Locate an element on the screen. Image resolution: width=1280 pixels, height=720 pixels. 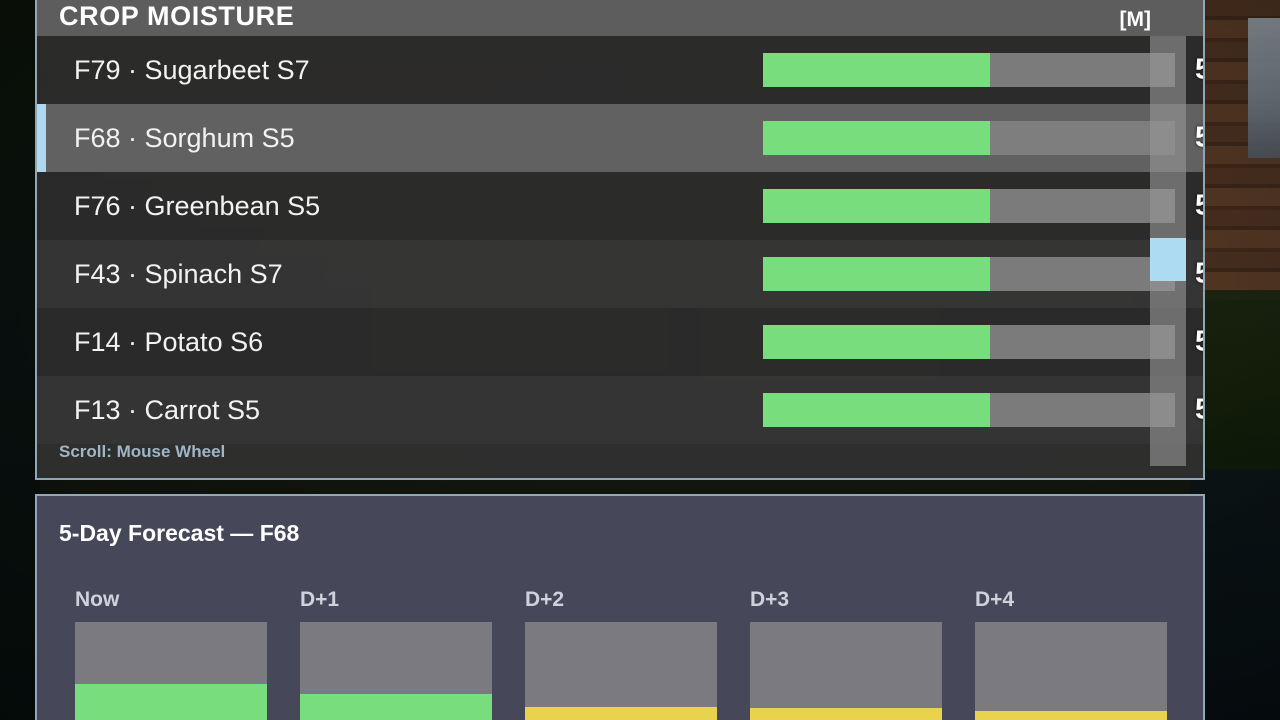
crop-row-label: F68 · Sorghum S5 is located at coordinates (184, 137).